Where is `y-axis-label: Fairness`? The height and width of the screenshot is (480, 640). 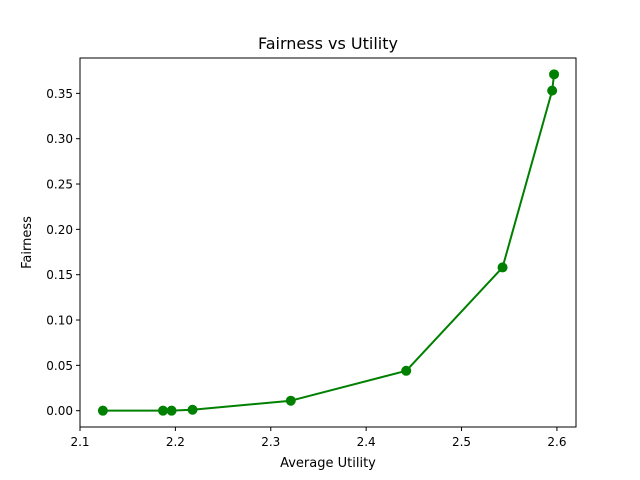 y-axis-label: Fairness is located at coordinates (27, 242).